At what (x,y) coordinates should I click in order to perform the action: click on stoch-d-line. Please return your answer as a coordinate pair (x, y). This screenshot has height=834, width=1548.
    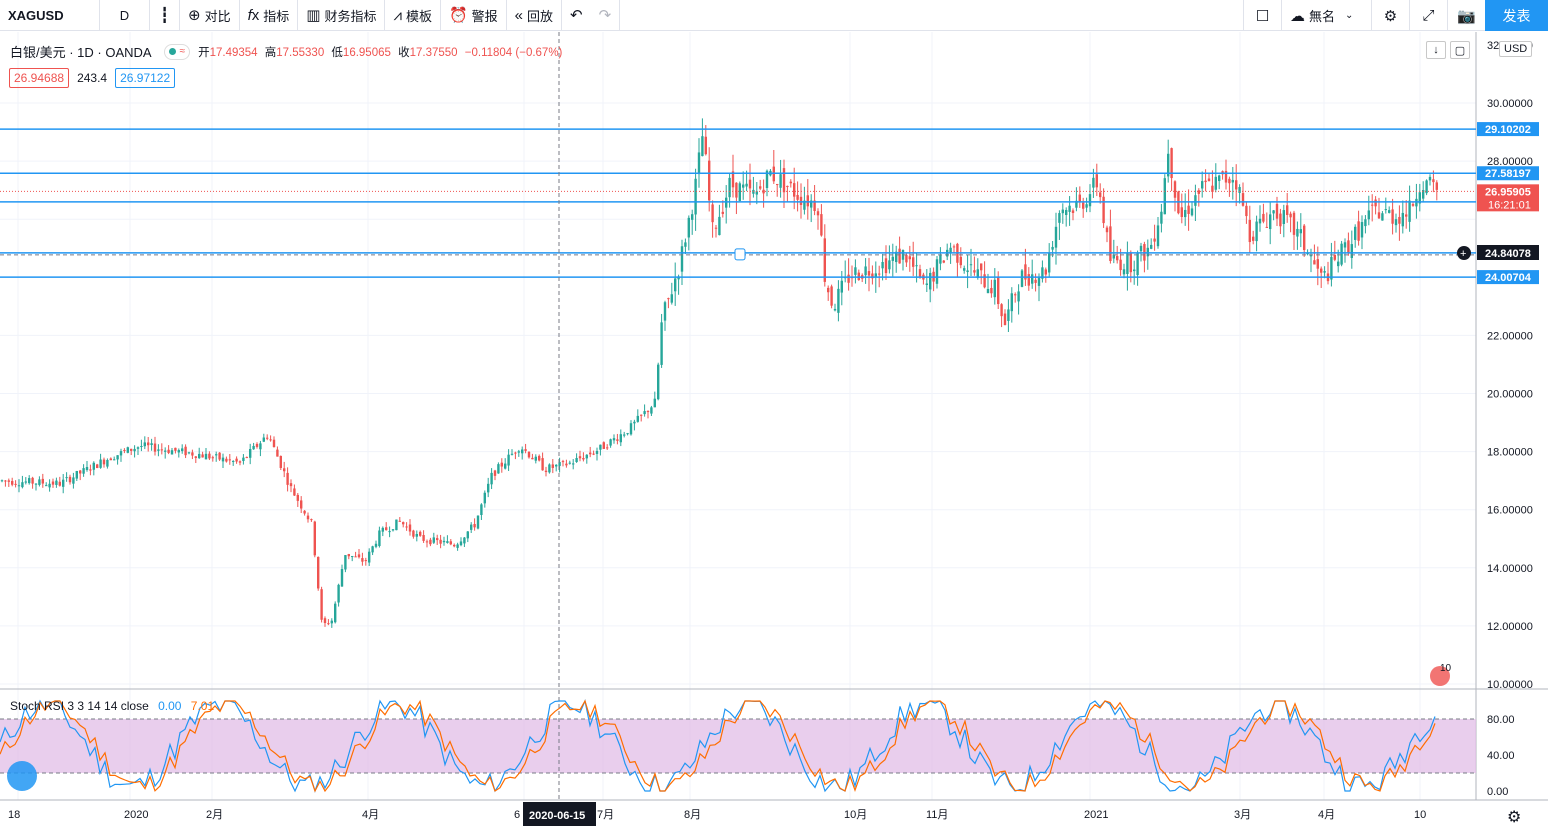
    Looking at the image, I should click on (718, 746).